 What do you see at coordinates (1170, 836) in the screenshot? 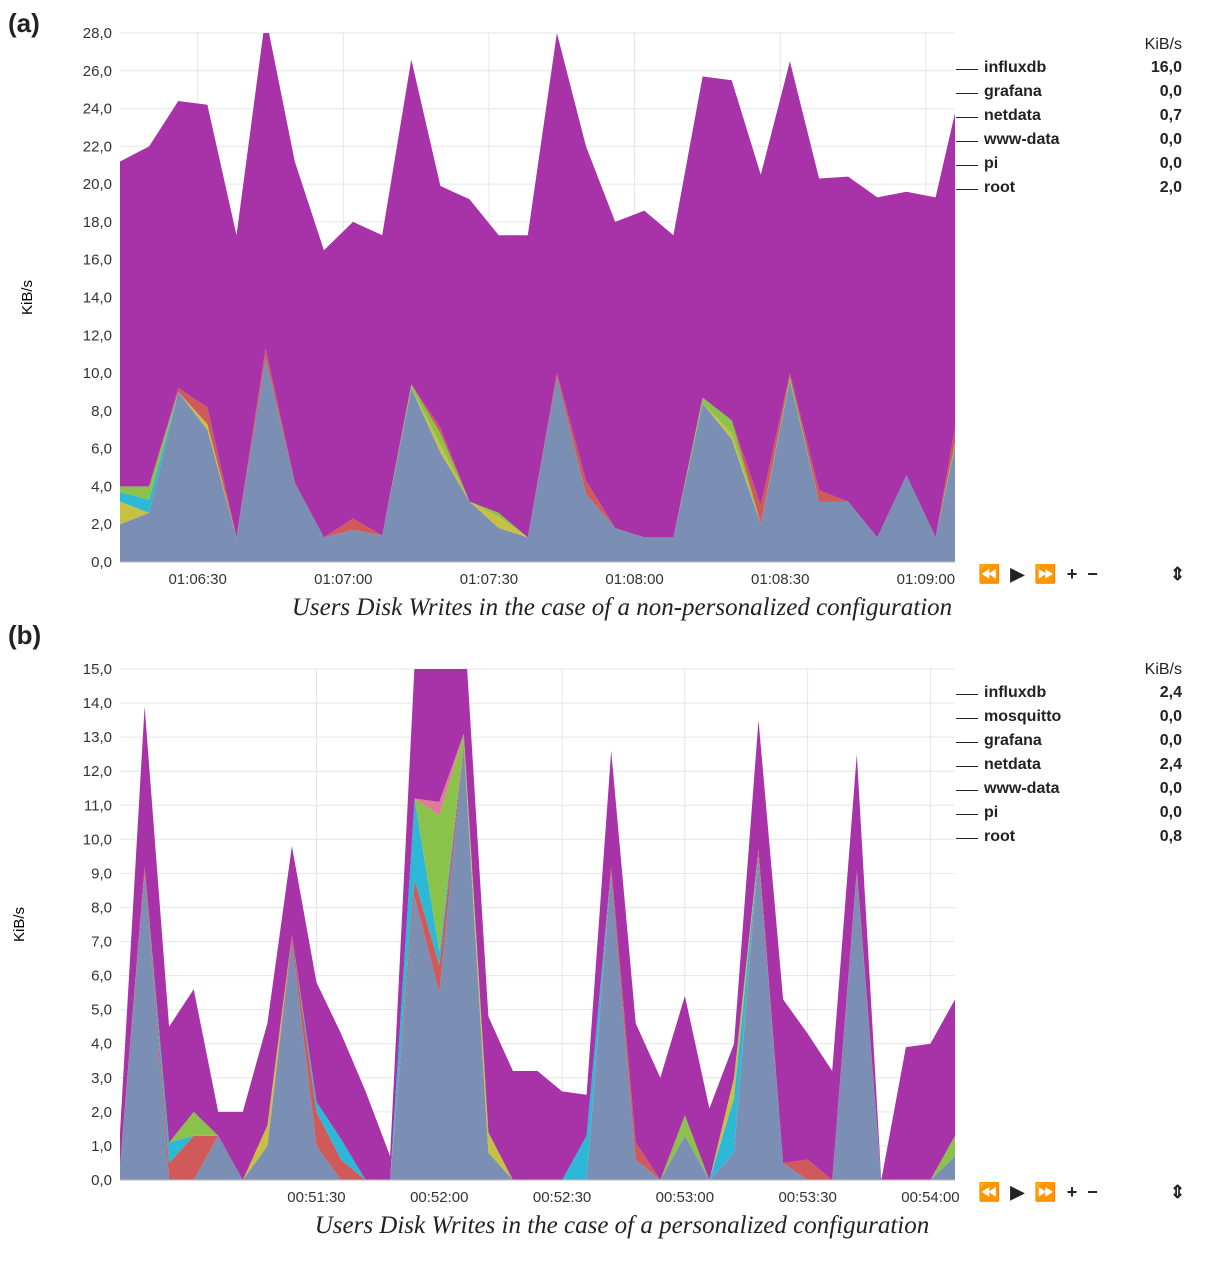
I see `legend-value: 0,8` at bounding box center [1170, 836].